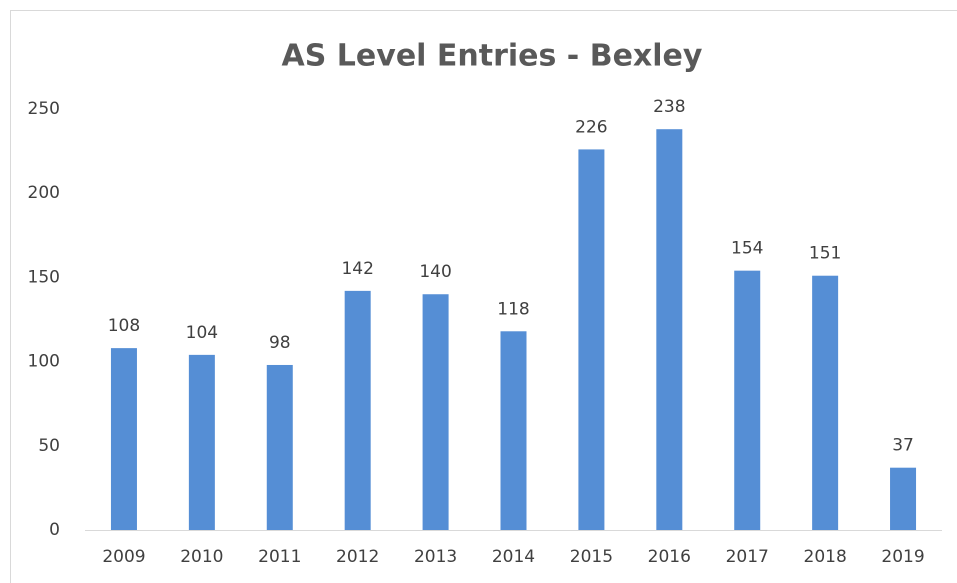  What do you see at coordinates (902, 557) in the screenshot?
I see `x-tick-label: 2019` at bounding box center [902, 557].